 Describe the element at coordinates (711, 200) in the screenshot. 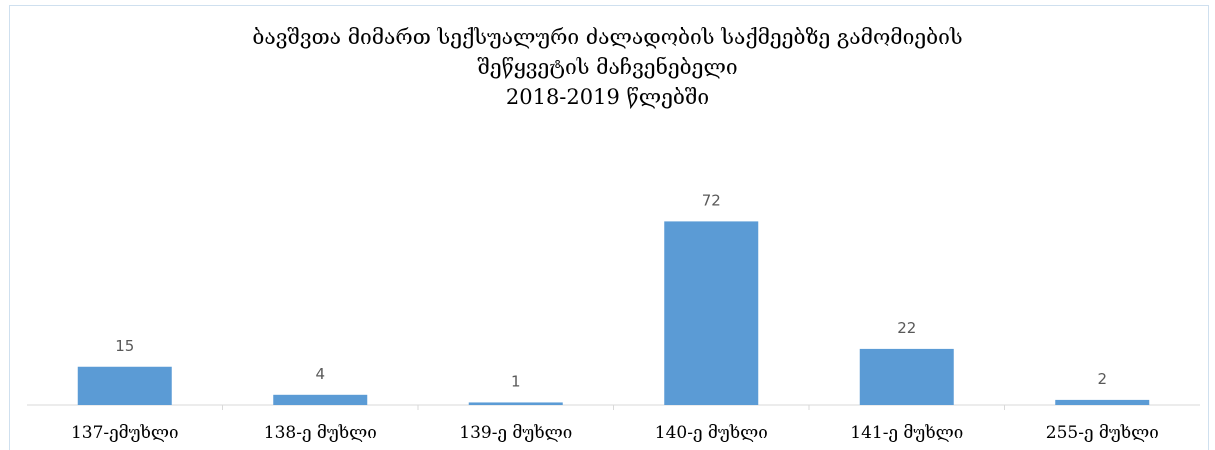

I see `data-label: 72` at that location.